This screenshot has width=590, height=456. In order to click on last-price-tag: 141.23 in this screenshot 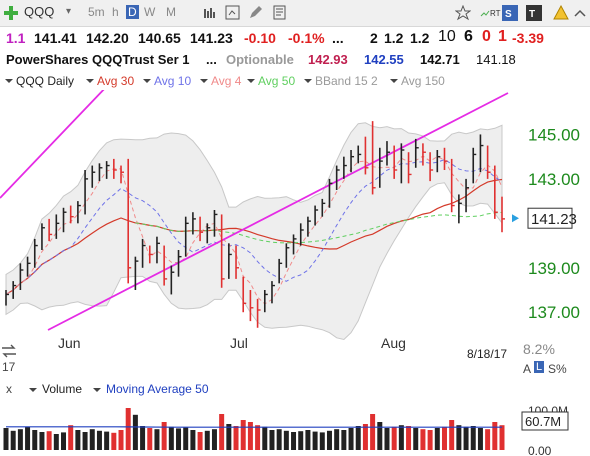, I will do `click(544, 218)`.